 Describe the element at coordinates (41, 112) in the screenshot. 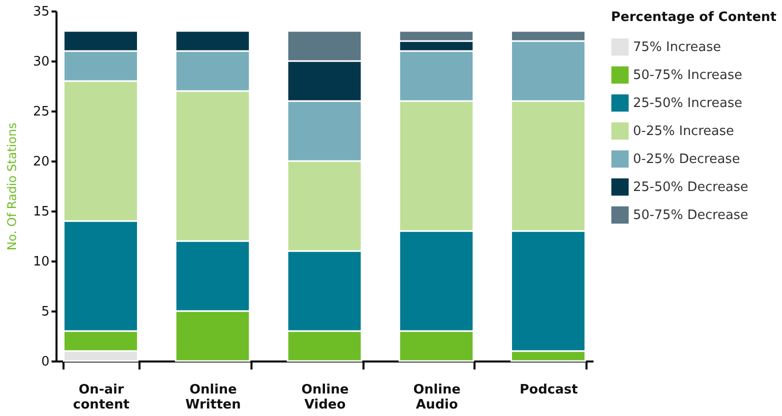

I see `y-tick-label: 25` at that location.